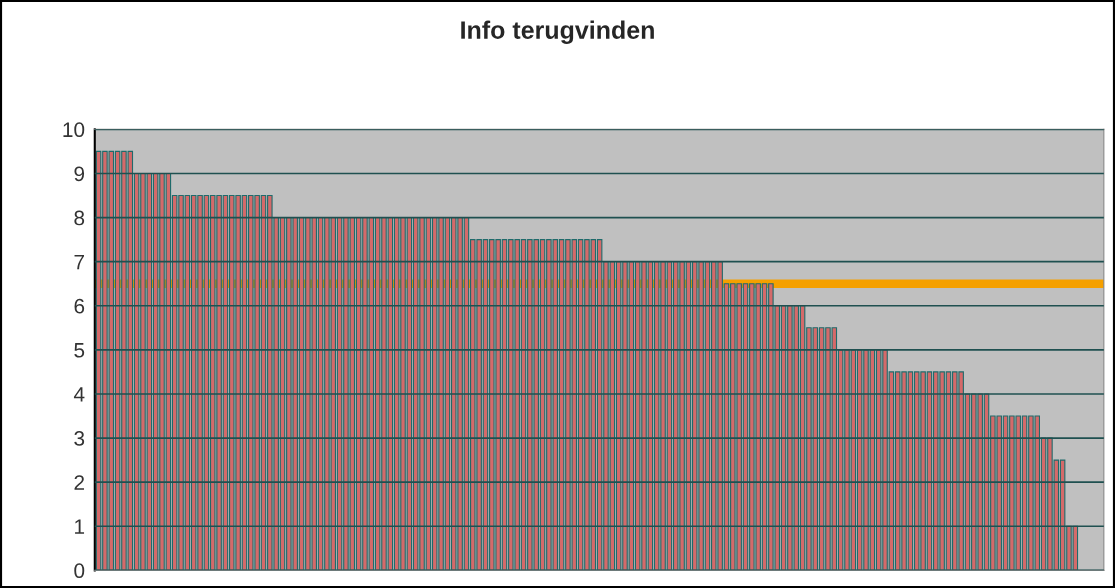 The height and width of the screenshot is (588, 1115). Describe the element at coordinates (79, 262) in the screenshot. I see `y-tick-label: 7` at that location.